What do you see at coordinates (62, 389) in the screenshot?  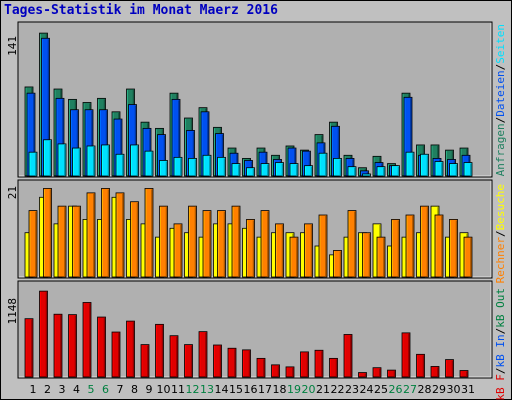 I see `x-tick-day-3: 3` at bounding box center [62, 389].